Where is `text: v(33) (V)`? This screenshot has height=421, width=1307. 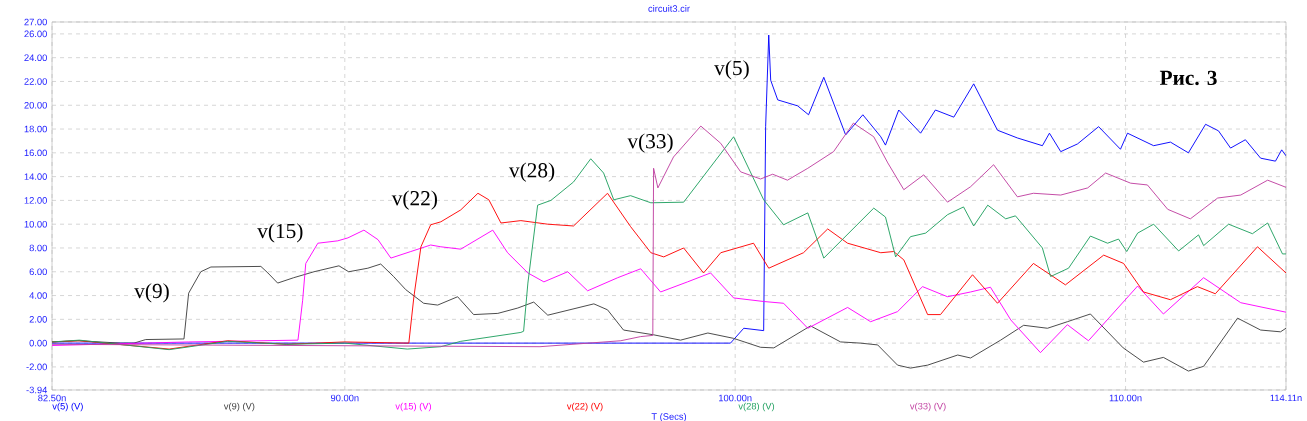 text: v(33) (V) is located at coordinates (927, 407).